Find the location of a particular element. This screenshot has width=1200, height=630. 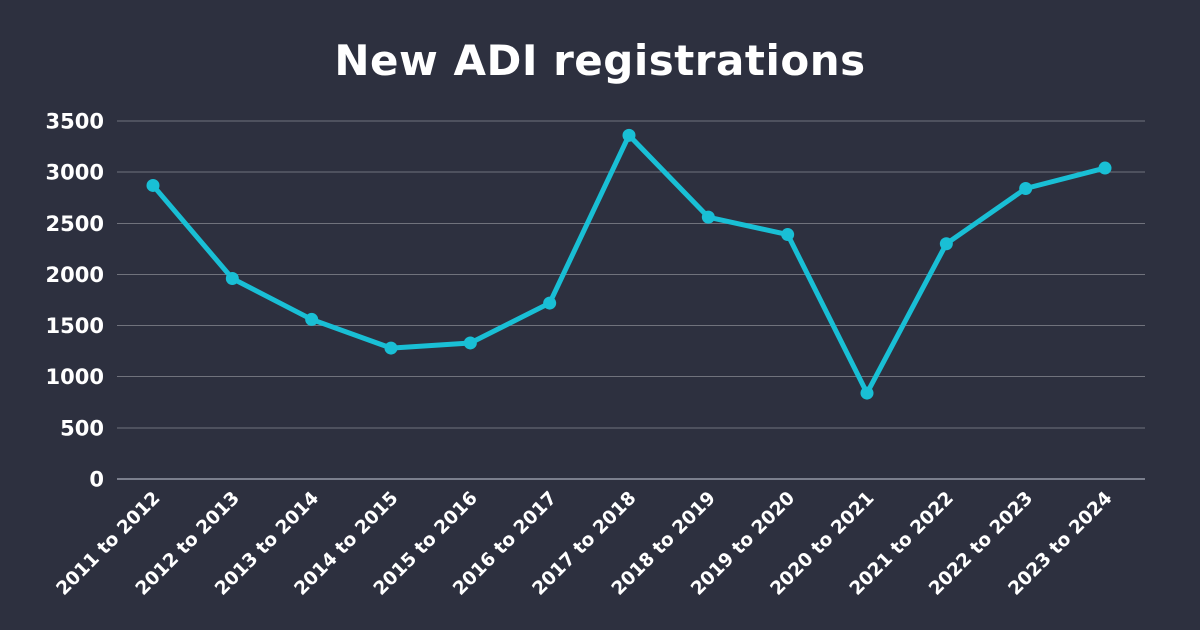

y-axis-tick-label: 3500 is located at coordinates (75, 122).